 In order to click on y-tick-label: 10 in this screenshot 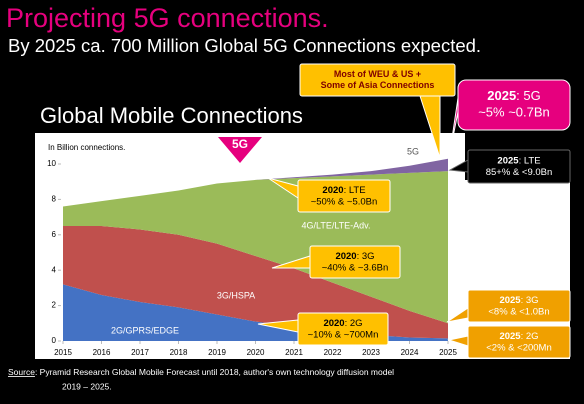, I will do `click(51, 163)`.